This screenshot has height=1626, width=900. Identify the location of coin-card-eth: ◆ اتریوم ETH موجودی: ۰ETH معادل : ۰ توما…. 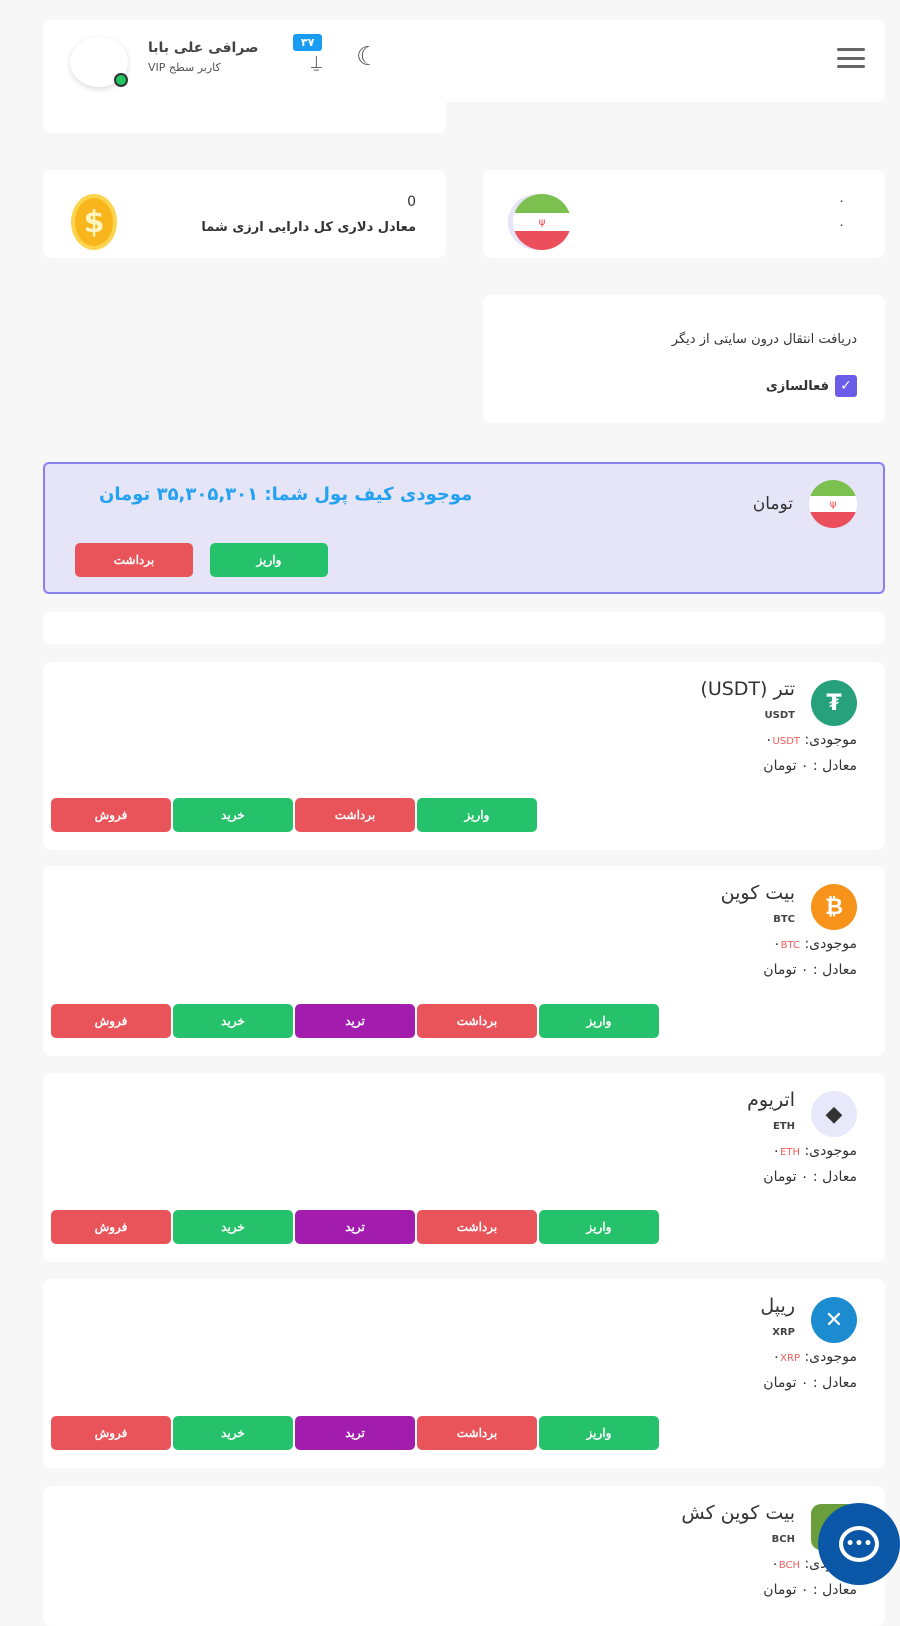
(464, 1167).